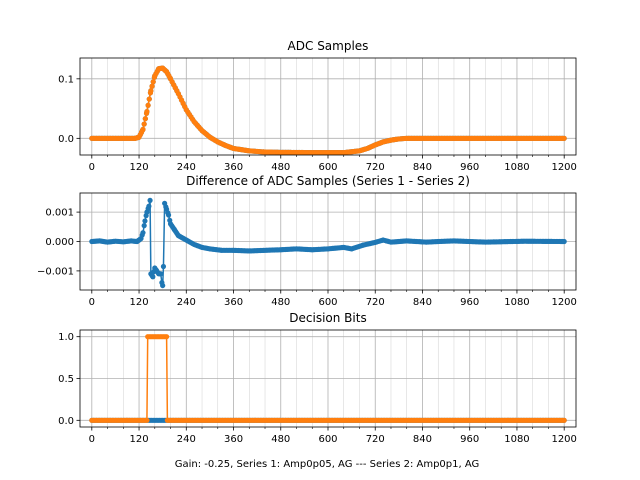 Image resolution: width=640 pixels, height=480 pixels. Describe the element at coordinates (327, 318) in the screenshot. I see `chart-title: Decision Bits` at that location.